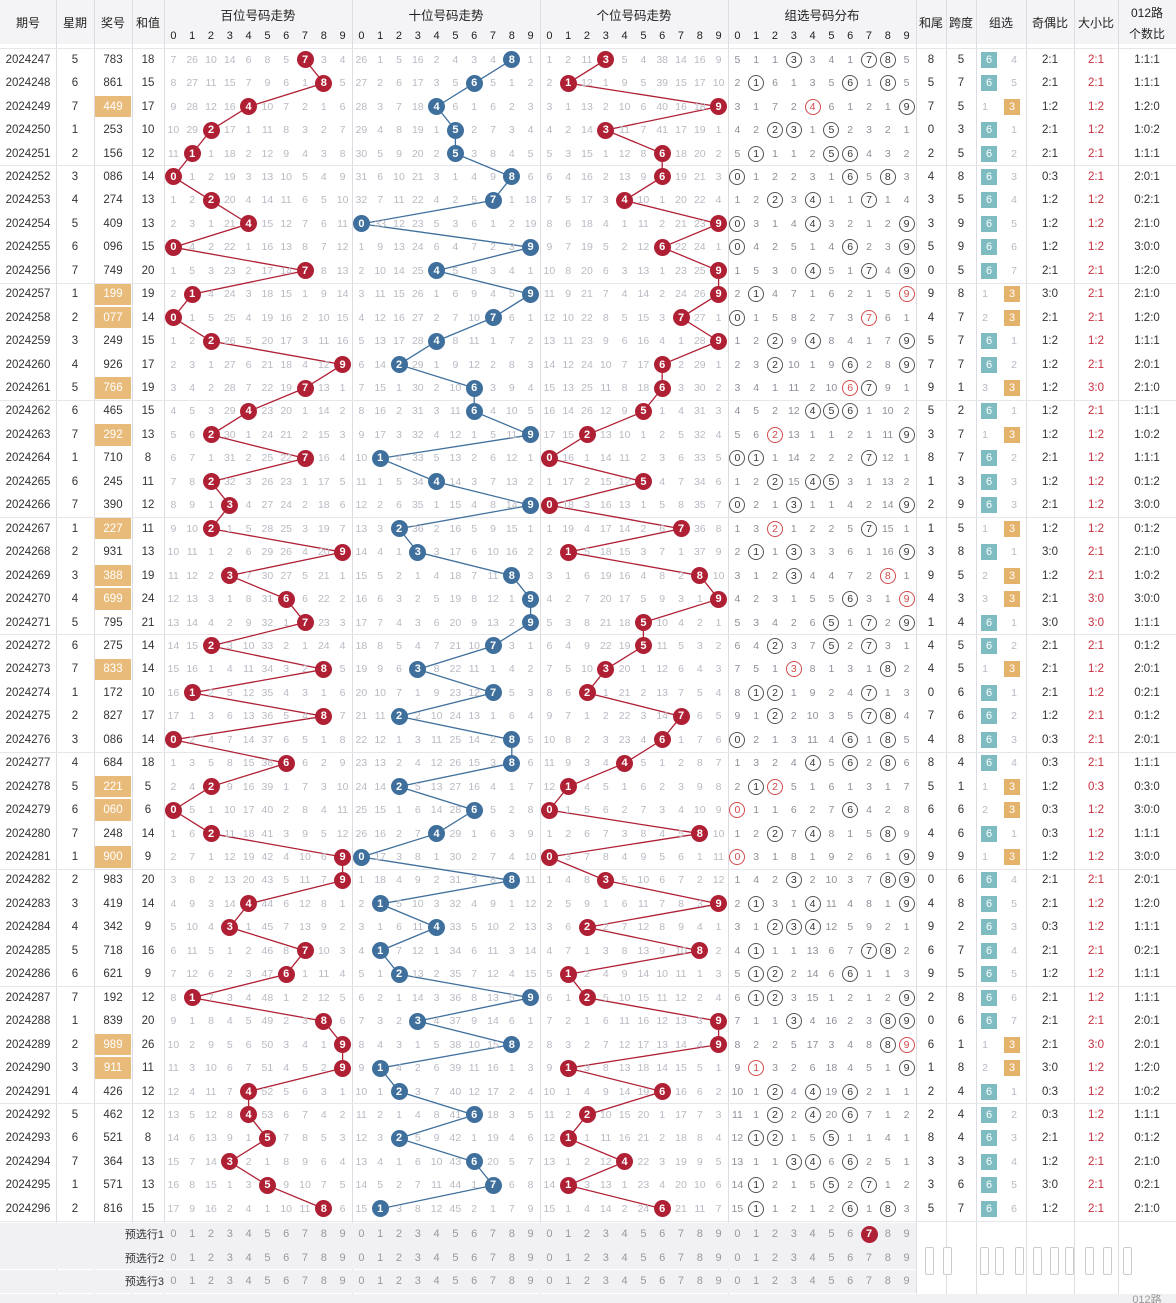 The image size is (1176, 1303). What do you see at coordinates (28, 763) in the screenshot?
I see `row-period: 2024277` at bounding box center [28, 763].